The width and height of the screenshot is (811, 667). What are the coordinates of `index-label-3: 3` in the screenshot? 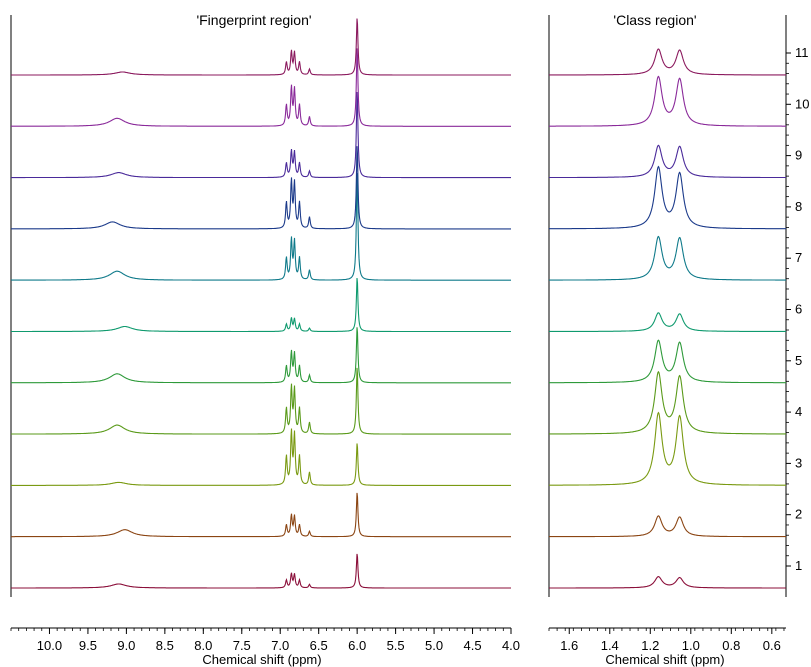 It's located at (798, 462).